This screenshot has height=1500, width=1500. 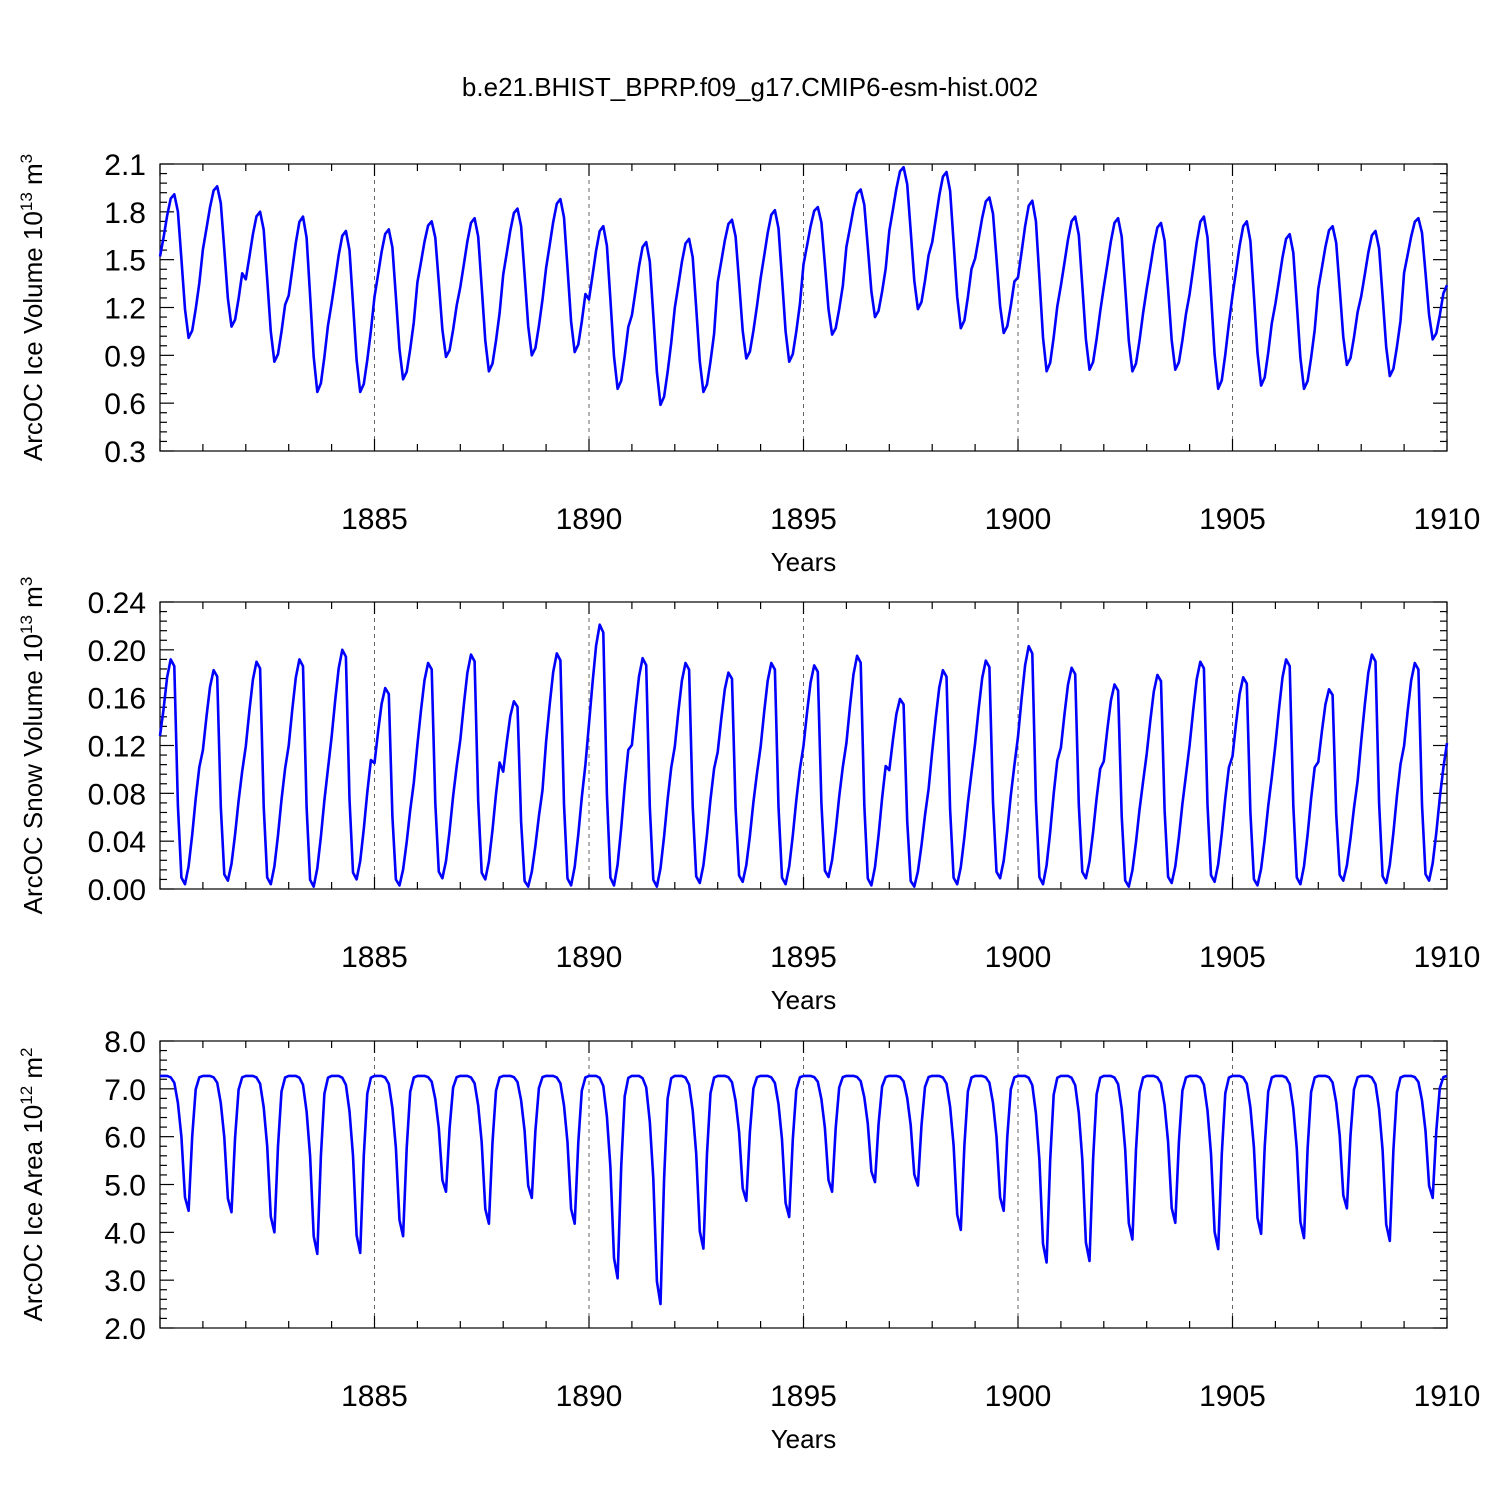 I want to click on y-tick-label: 0.20, so click(x=117, y=651).